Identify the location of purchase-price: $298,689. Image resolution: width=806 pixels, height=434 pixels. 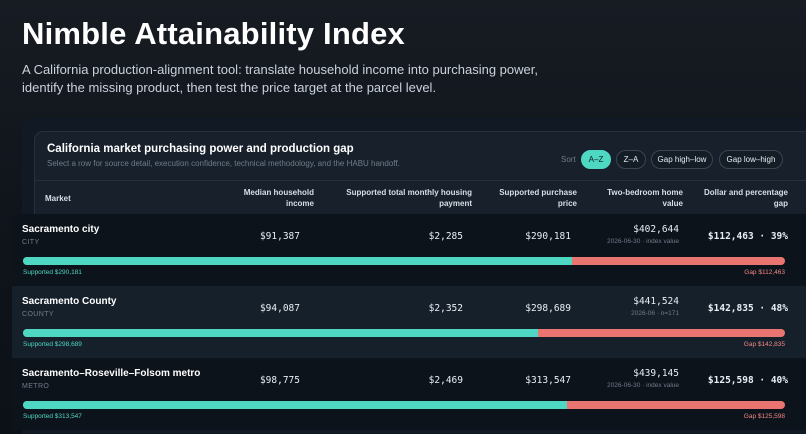
(548, 308).